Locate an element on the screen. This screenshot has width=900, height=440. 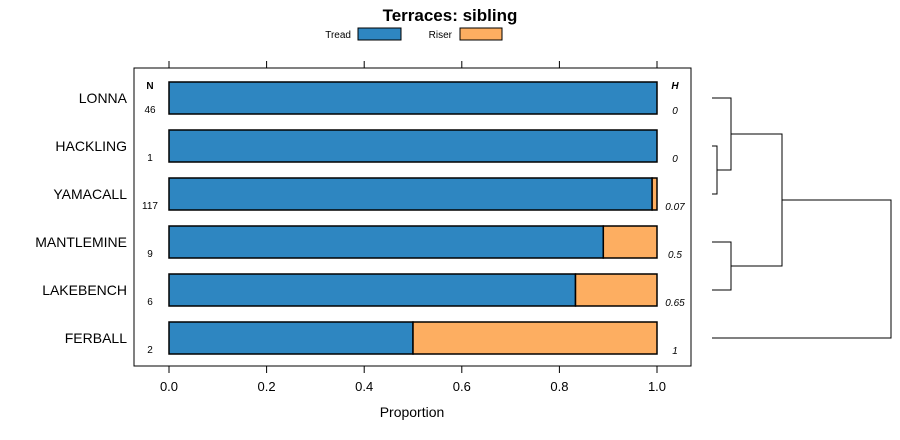
n-value-label: 6 is located at coordinates (150, 302).